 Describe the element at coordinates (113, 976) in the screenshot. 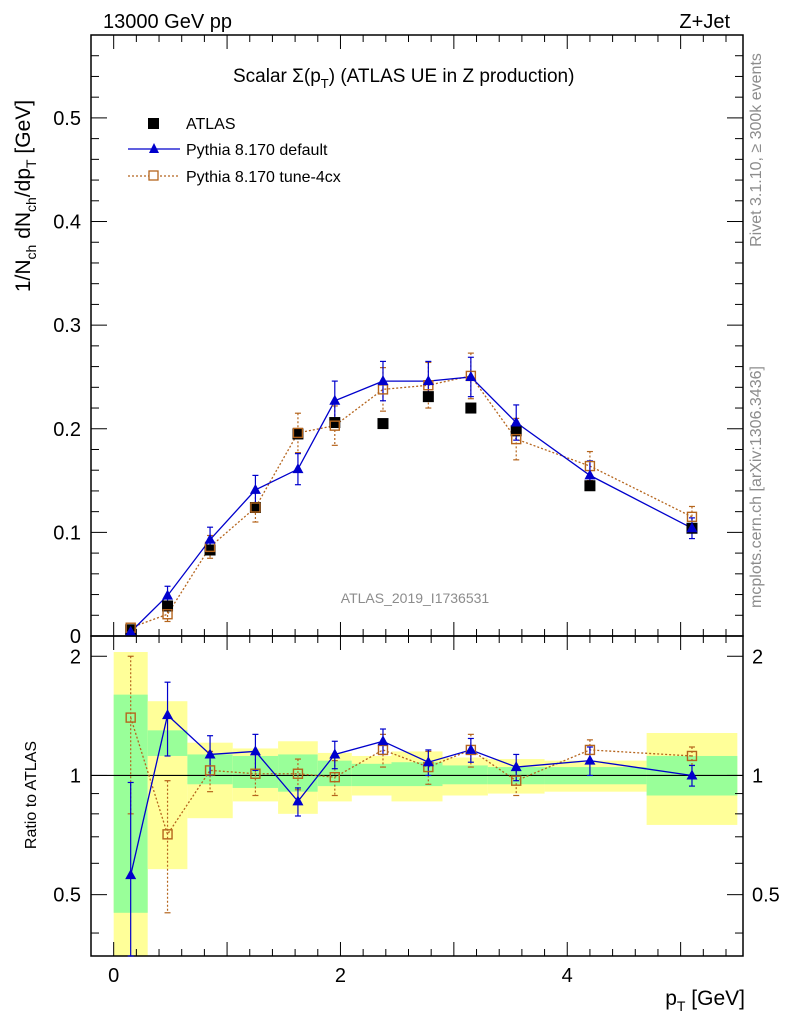

I see `x-tick-label: 0` at that location.